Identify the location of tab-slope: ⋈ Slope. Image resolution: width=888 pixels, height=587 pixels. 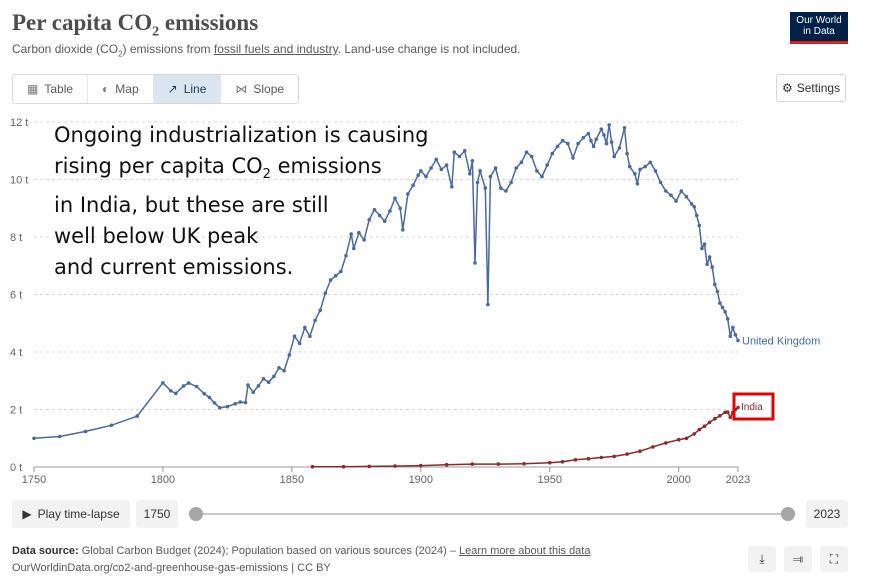
(260, 89).